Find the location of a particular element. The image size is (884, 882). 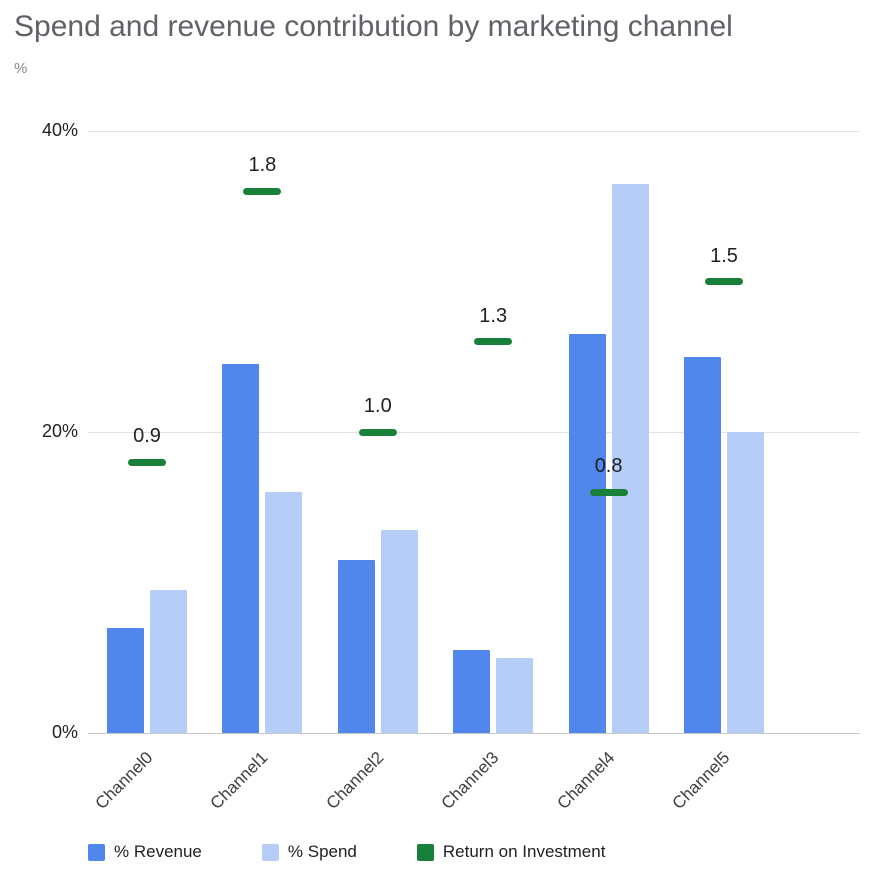

legend-label: % Spend is located at coordinates (322, 851).